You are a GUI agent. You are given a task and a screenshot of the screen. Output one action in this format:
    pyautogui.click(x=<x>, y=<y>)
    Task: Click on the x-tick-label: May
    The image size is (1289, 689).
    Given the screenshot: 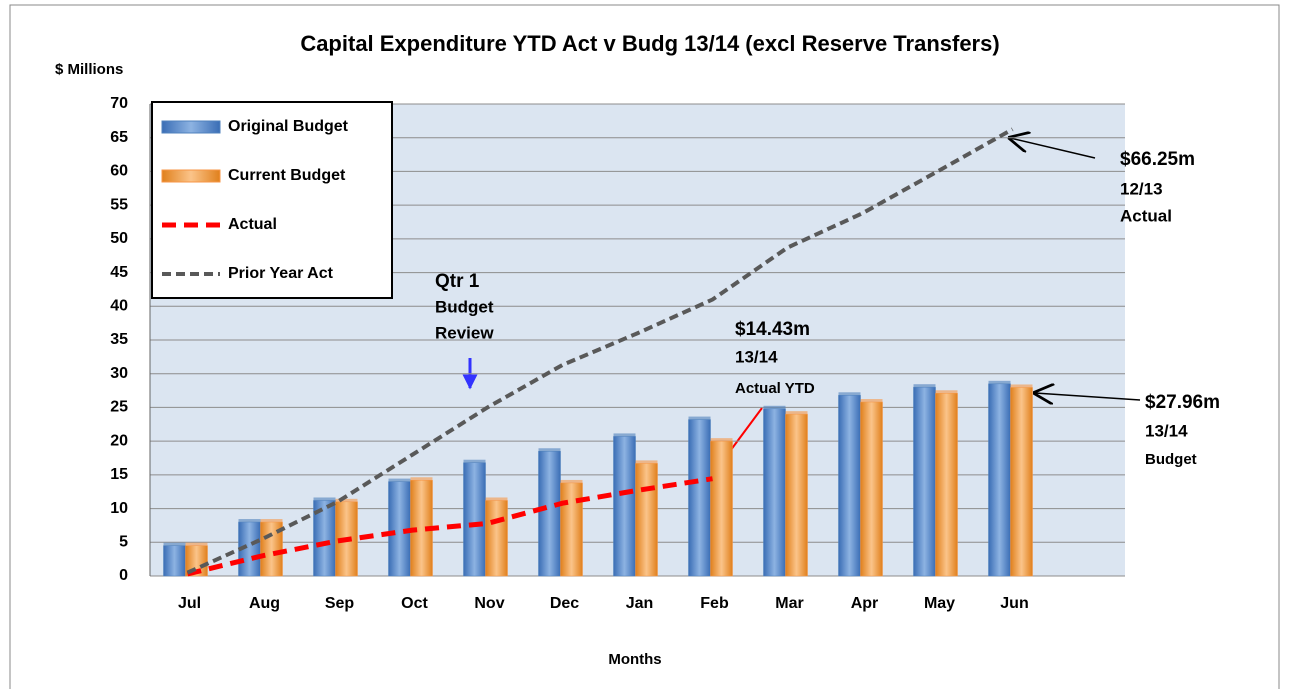 What is the action you would take?
    pyautogui.click(x=939, y=603)
    